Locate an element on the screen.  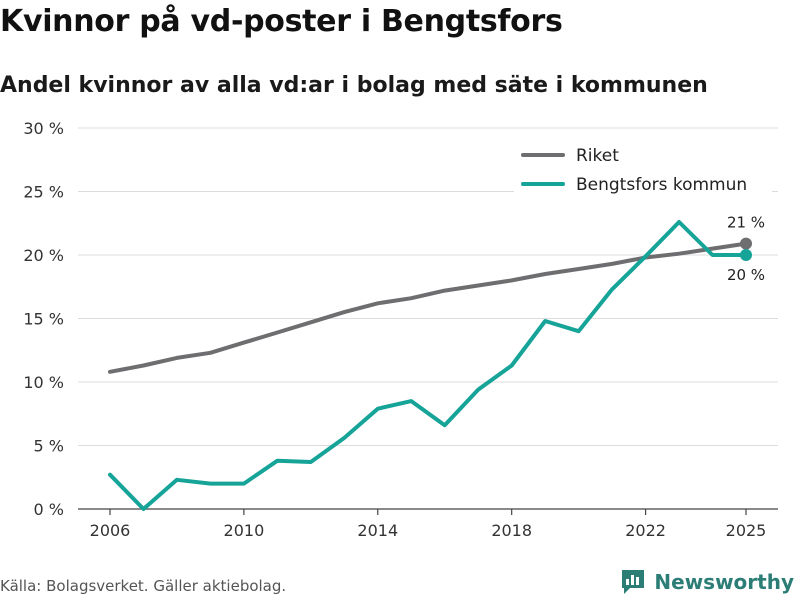
x-tick-label: 2006 is located at coordinates (110, 530).